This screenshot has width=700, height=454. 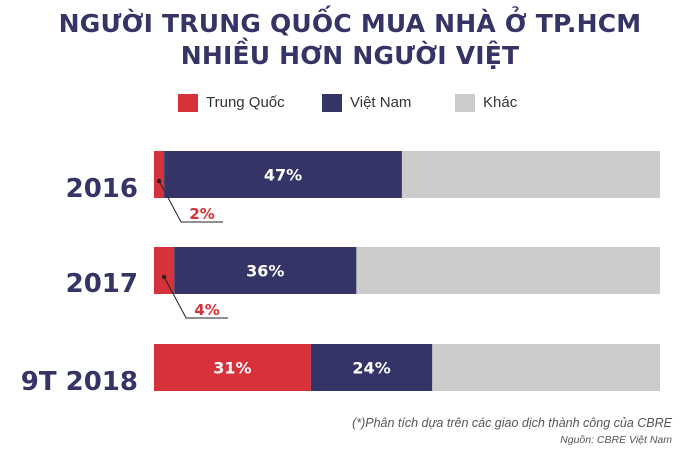 I want to click on bar-2017-viet-nam, so click(x=265, y=270).